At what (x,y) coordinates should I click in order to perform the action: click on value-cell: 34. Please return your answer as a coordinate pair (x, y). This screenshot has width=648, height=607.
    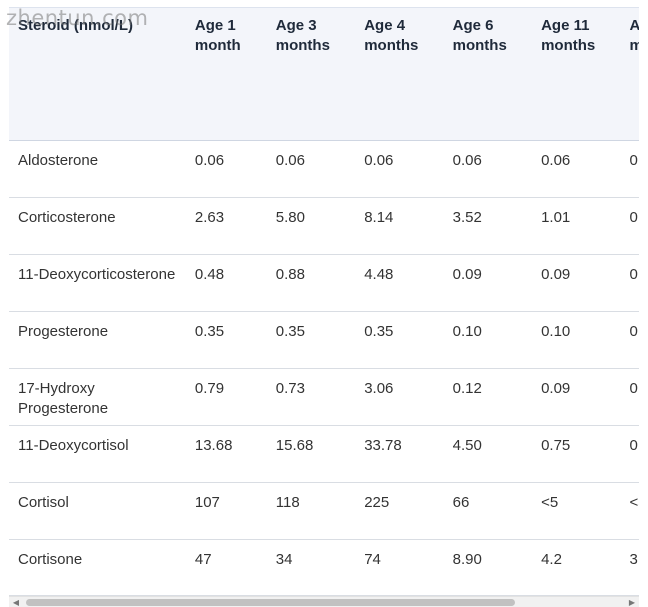
    Looking at the image, I should click on (284, 559).